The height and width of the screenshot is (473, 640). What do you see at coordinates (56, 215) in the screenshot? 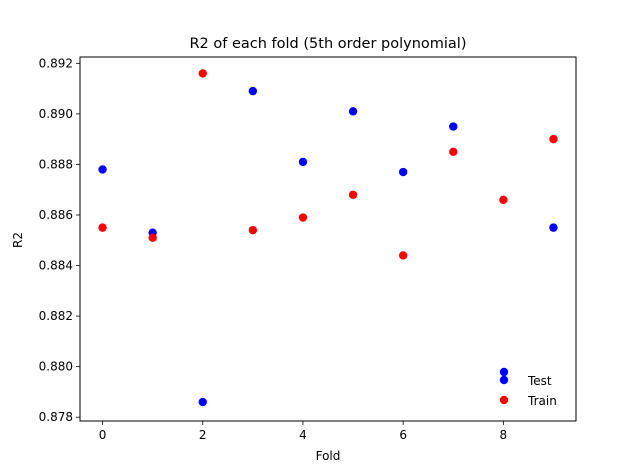
I see `y-tick-label-4: 0.886` at bounding box center [56, 215].